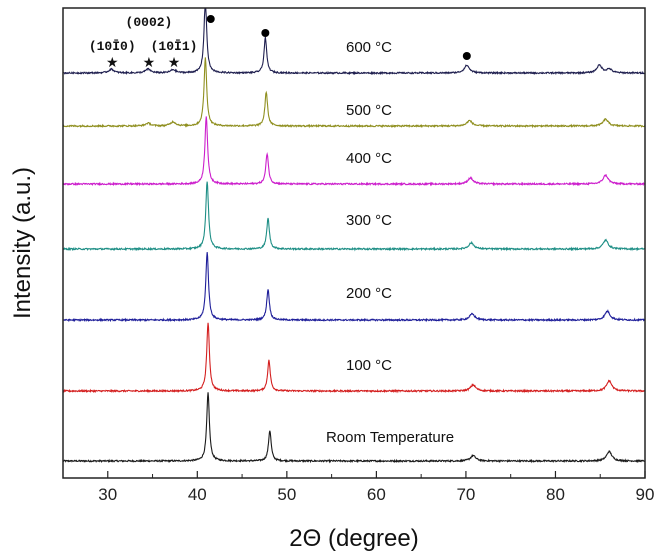  I want to click on annotations-layer: ★(10Ī0)★(0002)★(10Ī1), so click(280, 43).